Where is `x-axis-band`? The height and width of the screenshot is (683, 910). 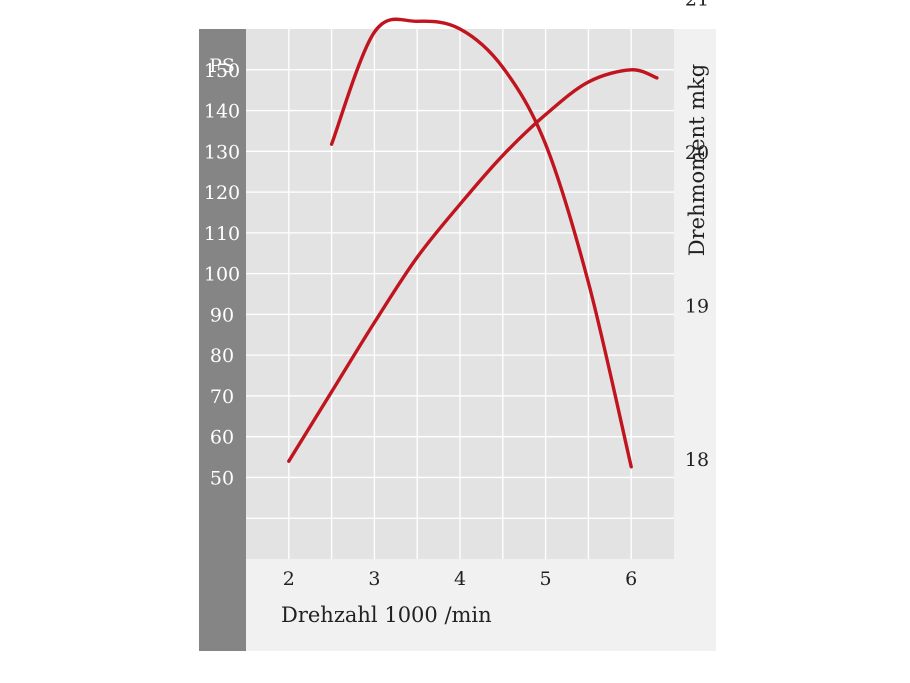
x-axis-band is located at coordinates (481, 605).